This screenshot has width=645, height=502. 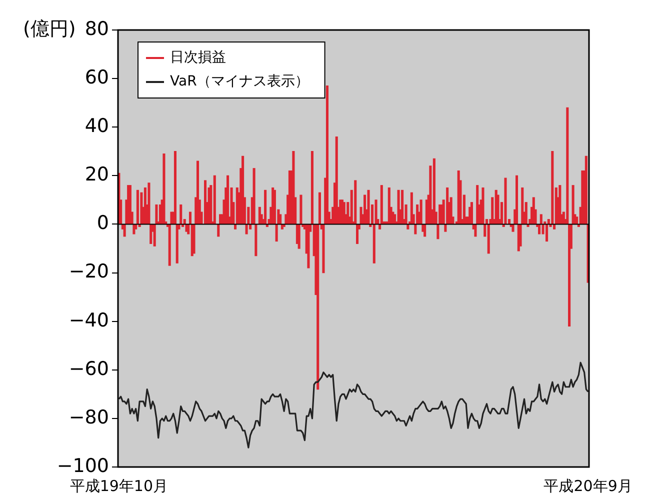 I want to click on y-tick-label: 60, so click(x=96, y=77).